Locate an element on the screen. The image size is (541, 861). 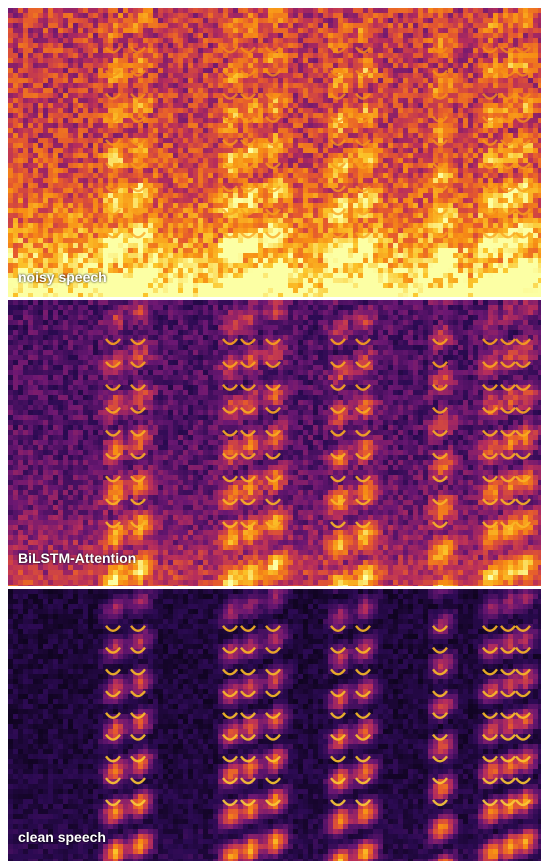
noisy-speech-label: noisy speech is located at coordinates (62, 277).